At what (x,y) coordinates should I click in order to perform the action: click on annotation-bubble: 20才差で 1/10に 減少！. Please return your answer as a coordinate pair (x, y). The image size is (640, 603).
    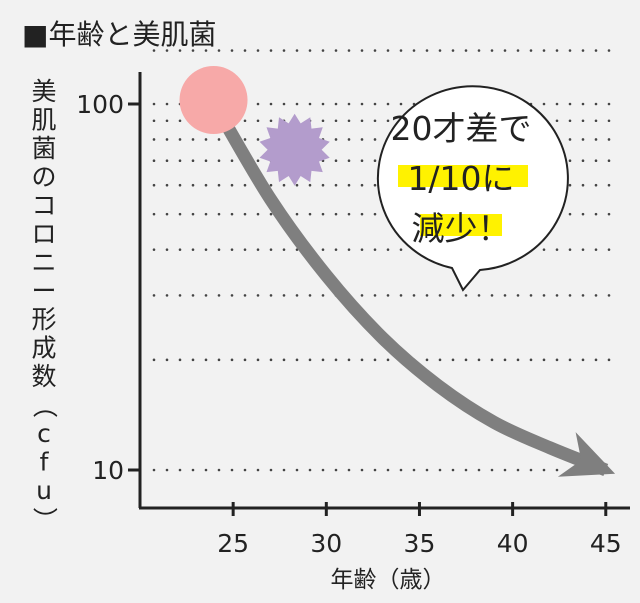
    Looking at the image, I should click on (472, 188).